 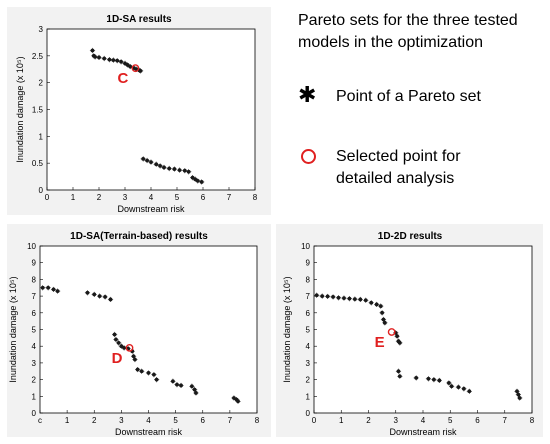 I want to click on y-tick-label: 1, so click(x=34, y=396).